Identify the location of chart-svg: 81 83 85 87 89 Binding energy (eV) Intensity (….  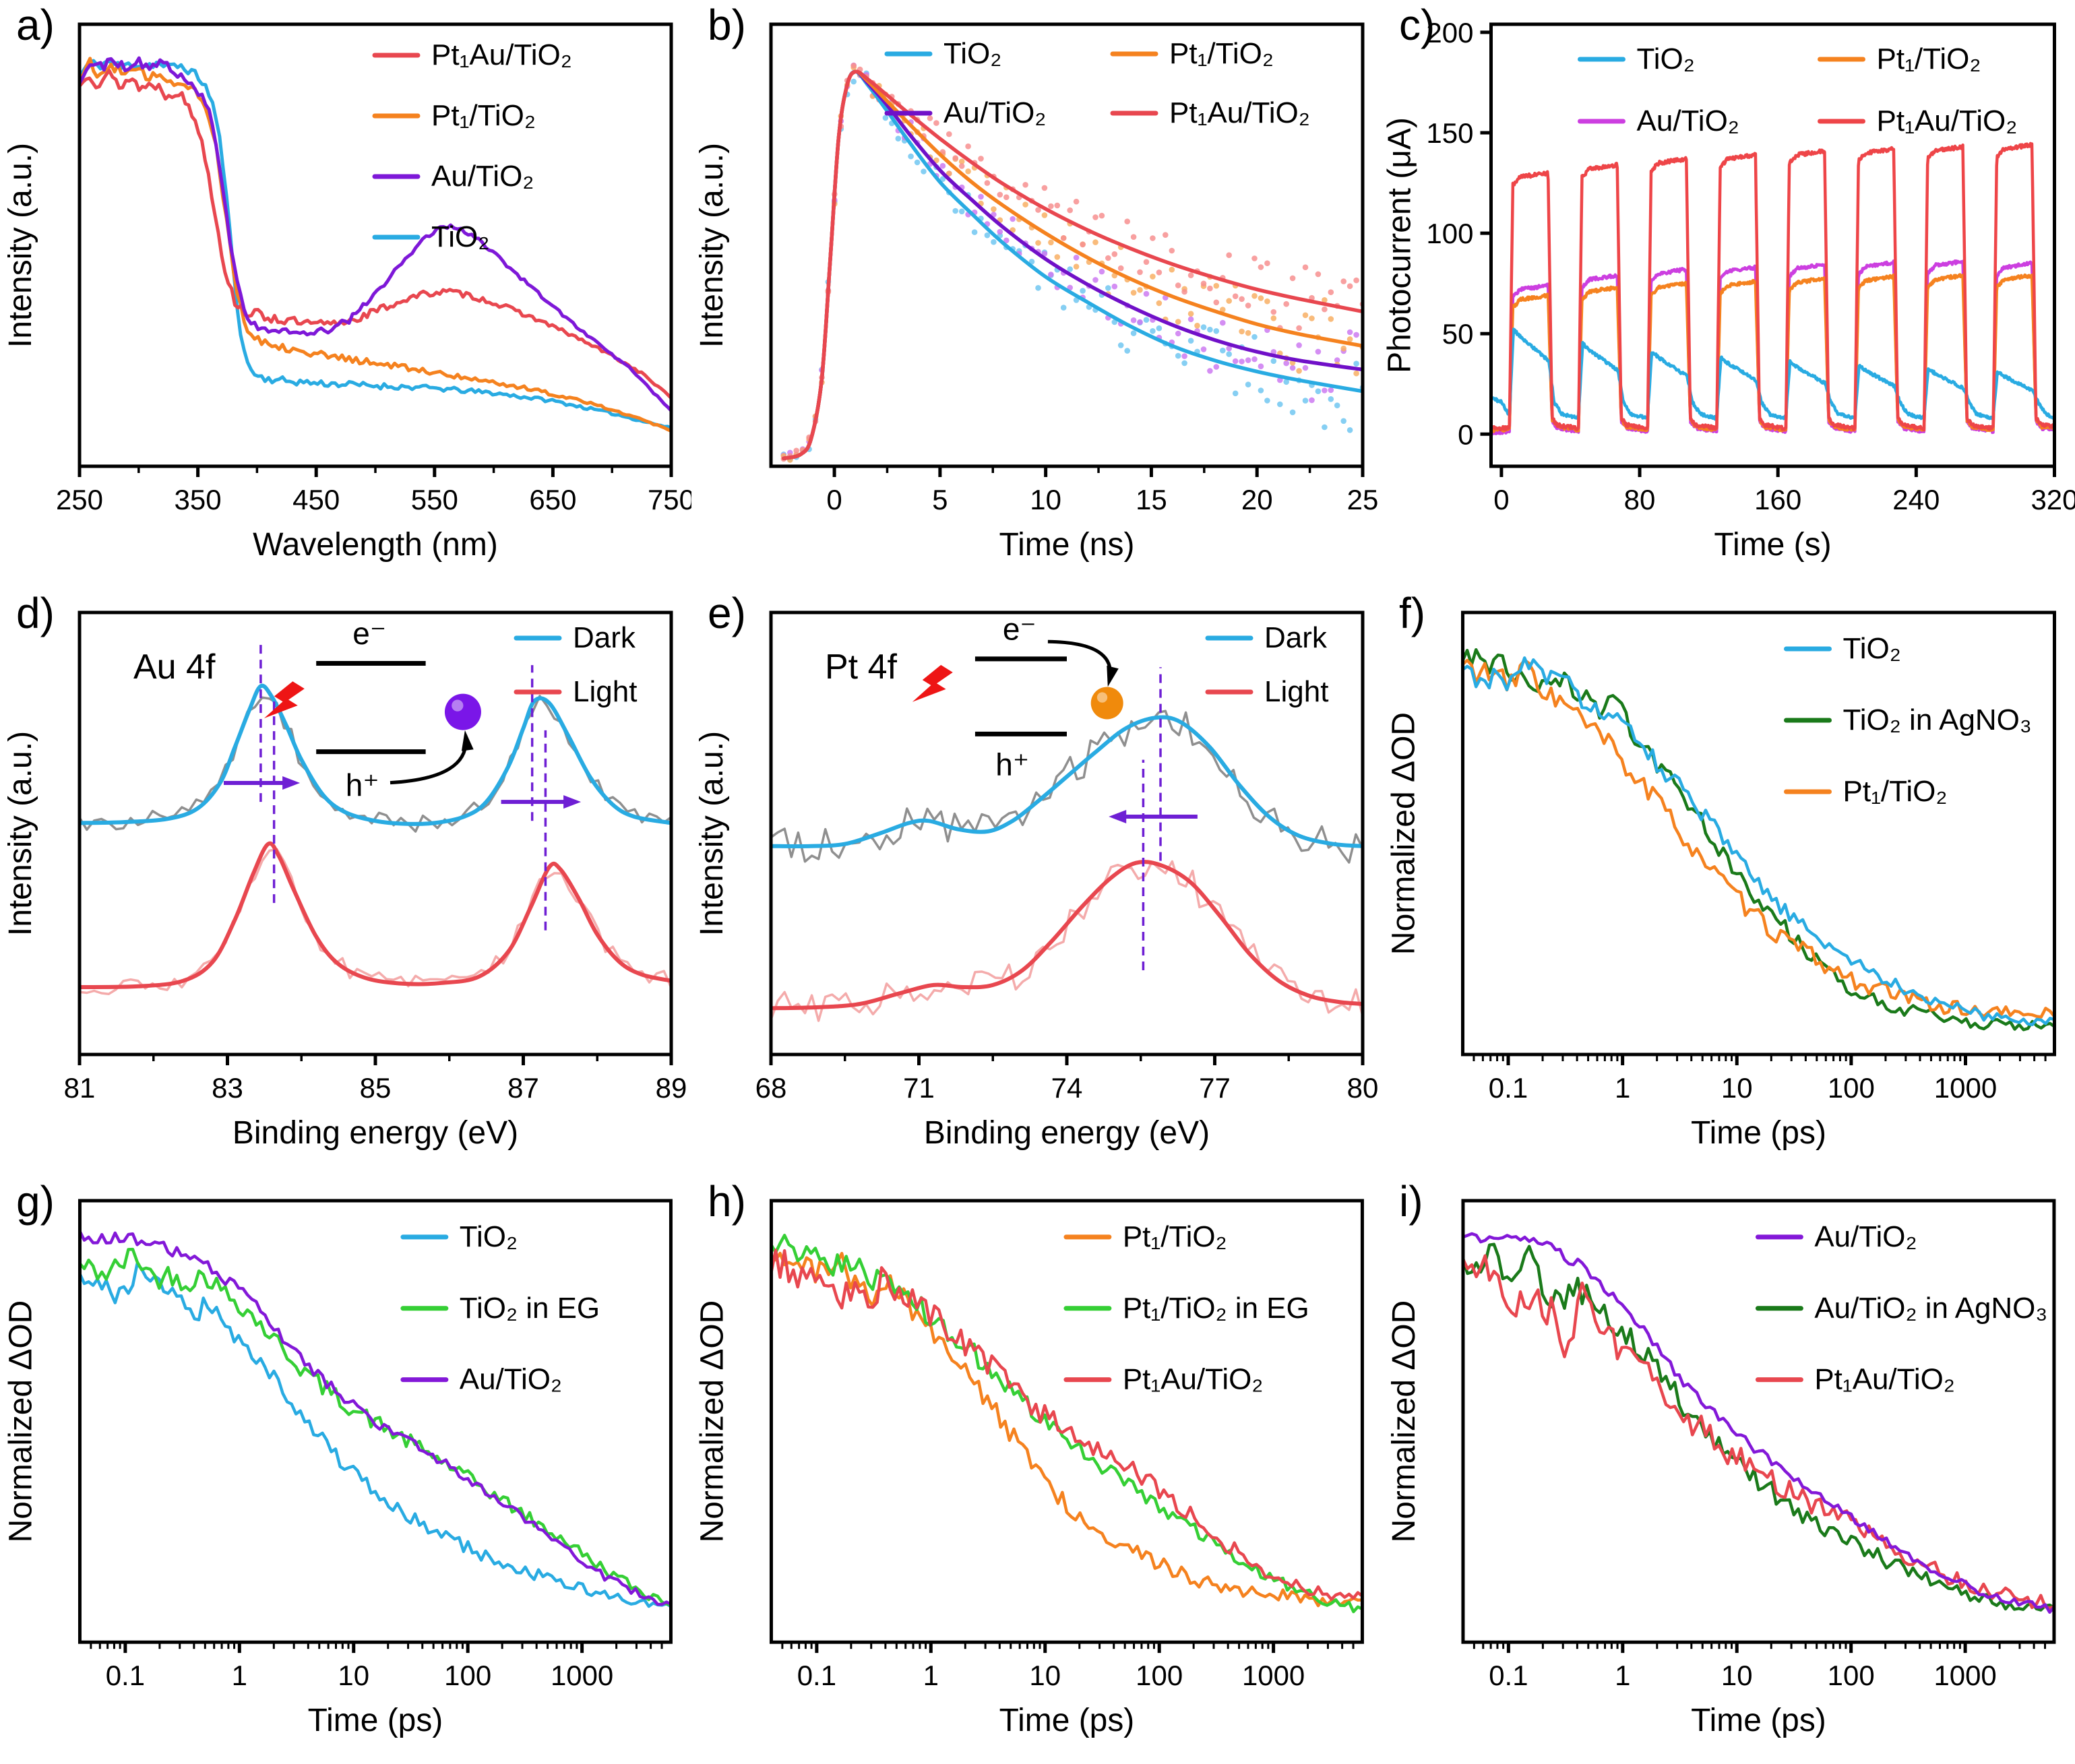
(345, 881).